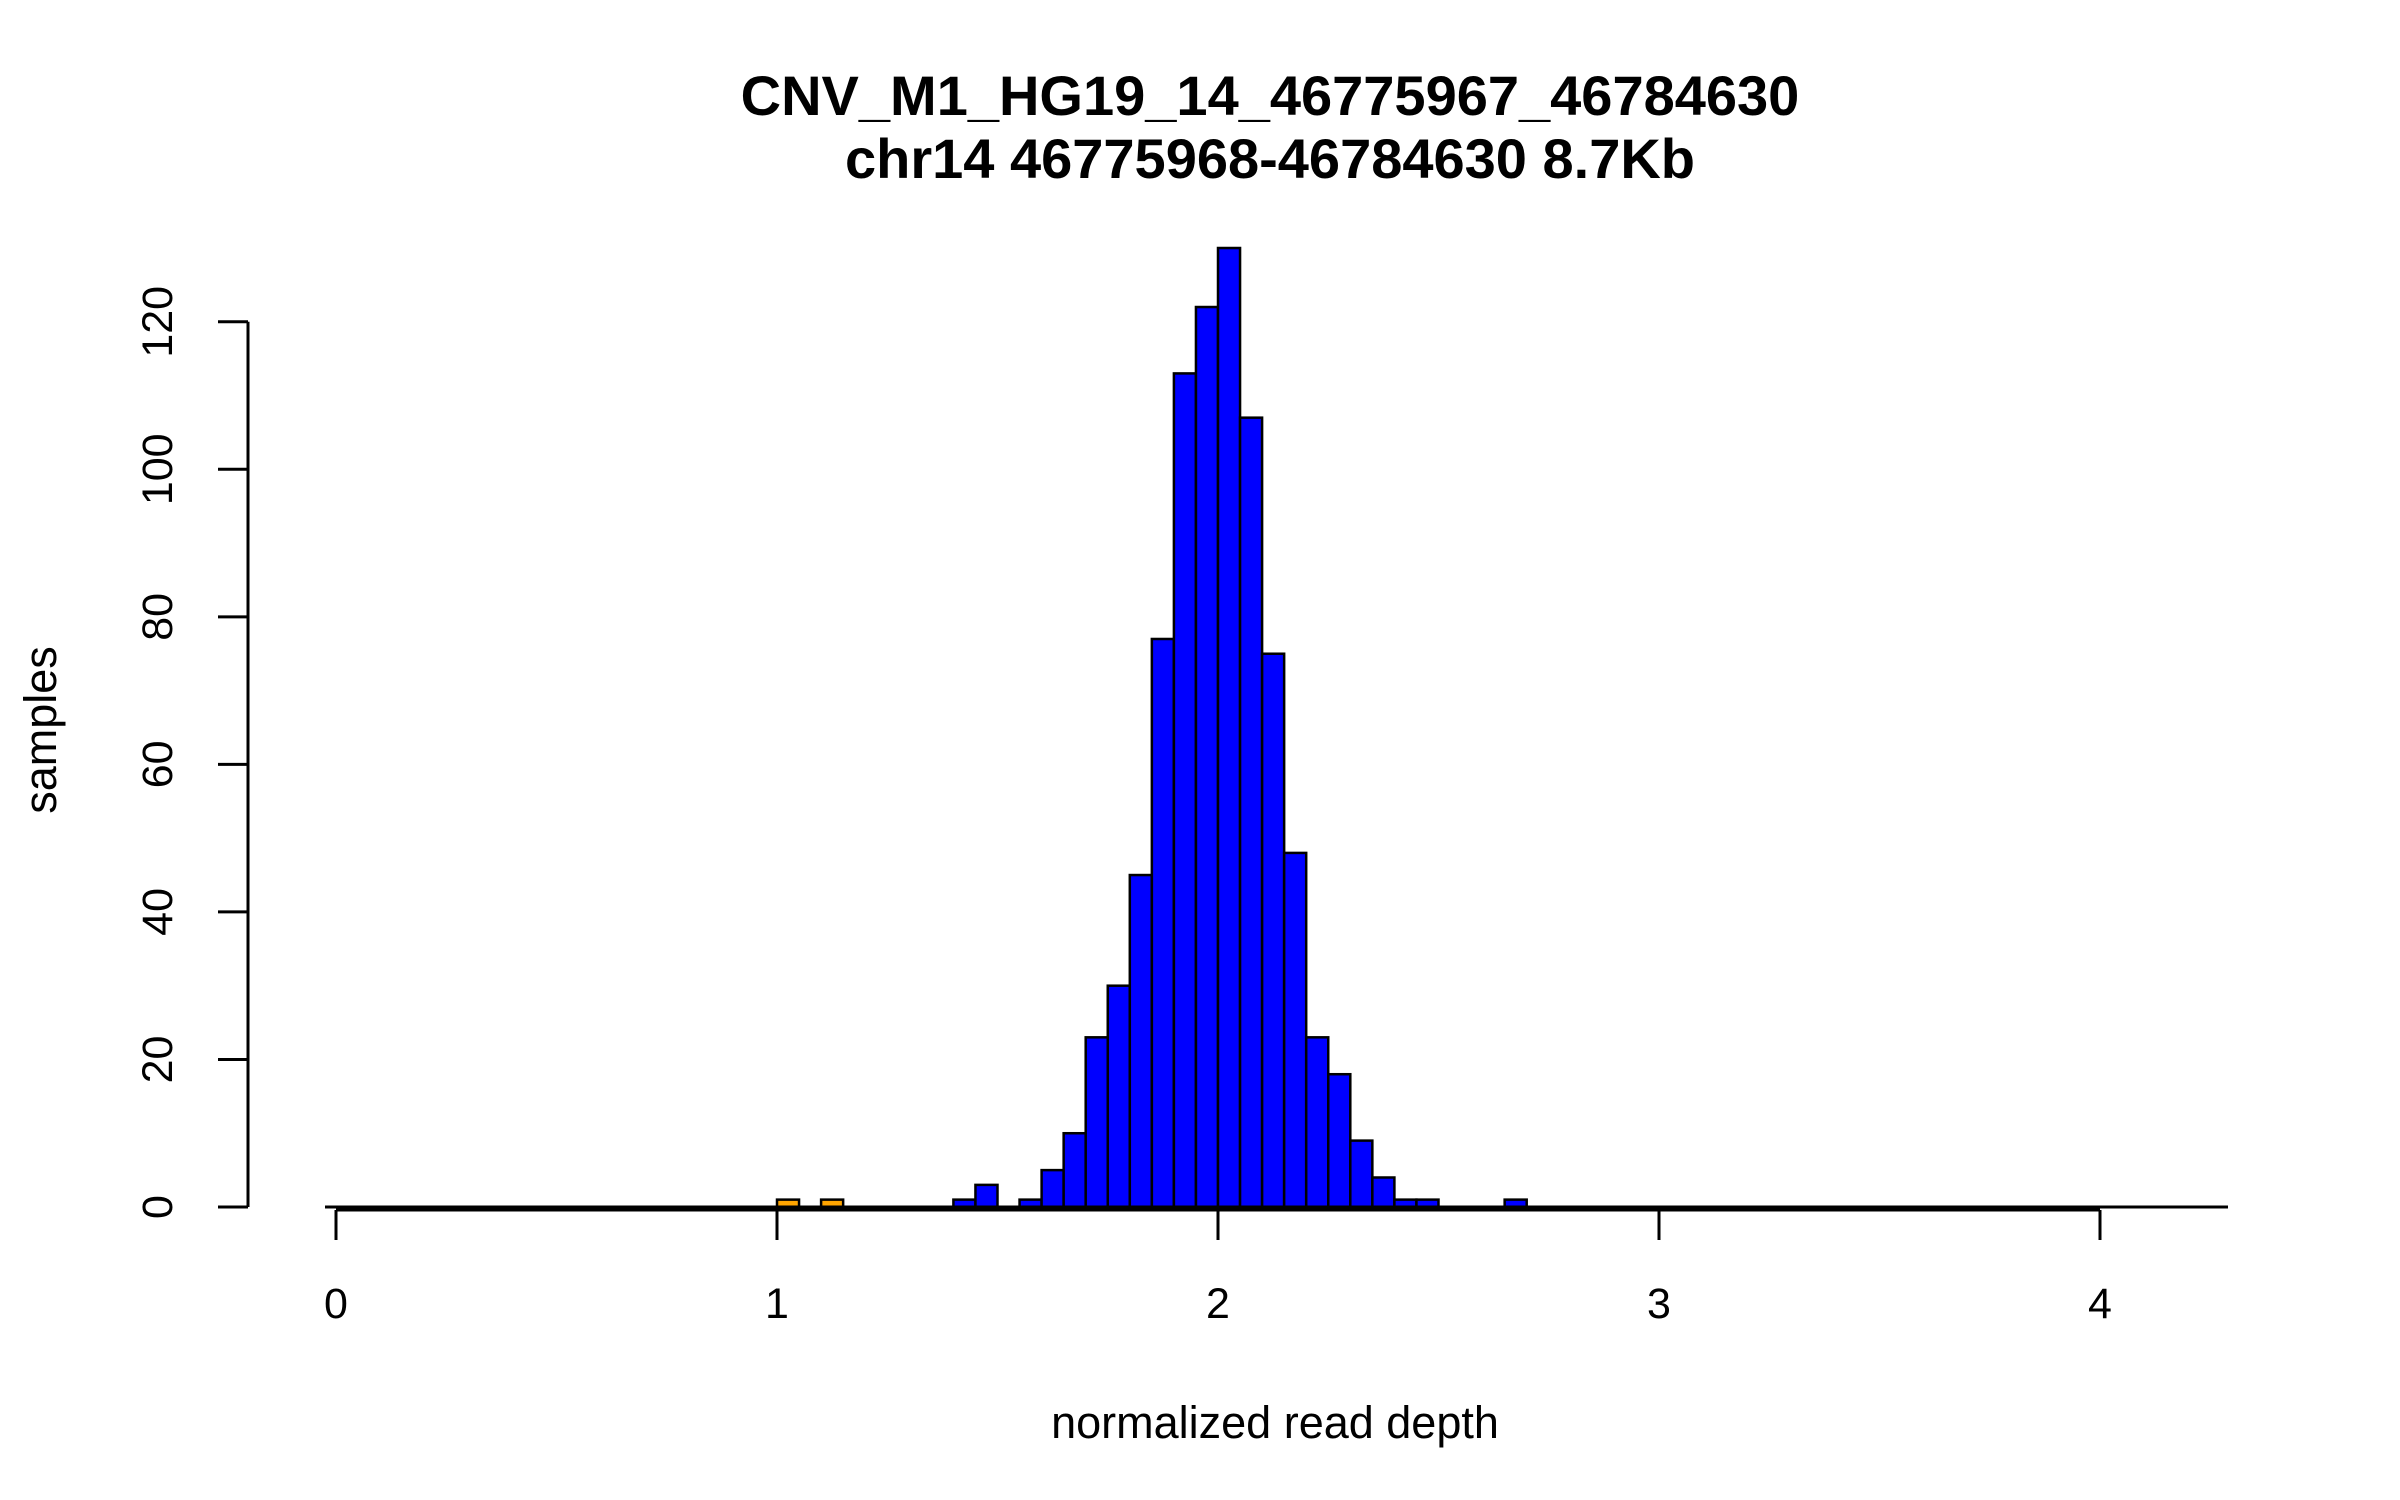 Image resolution: width=2400 pixels, height=1500 pixels. What do you see at coordinates (192, 752) in the screenshot?
I see `y-axis: 0 20 40 60 80 100 120` at bounding box center [192, 752].